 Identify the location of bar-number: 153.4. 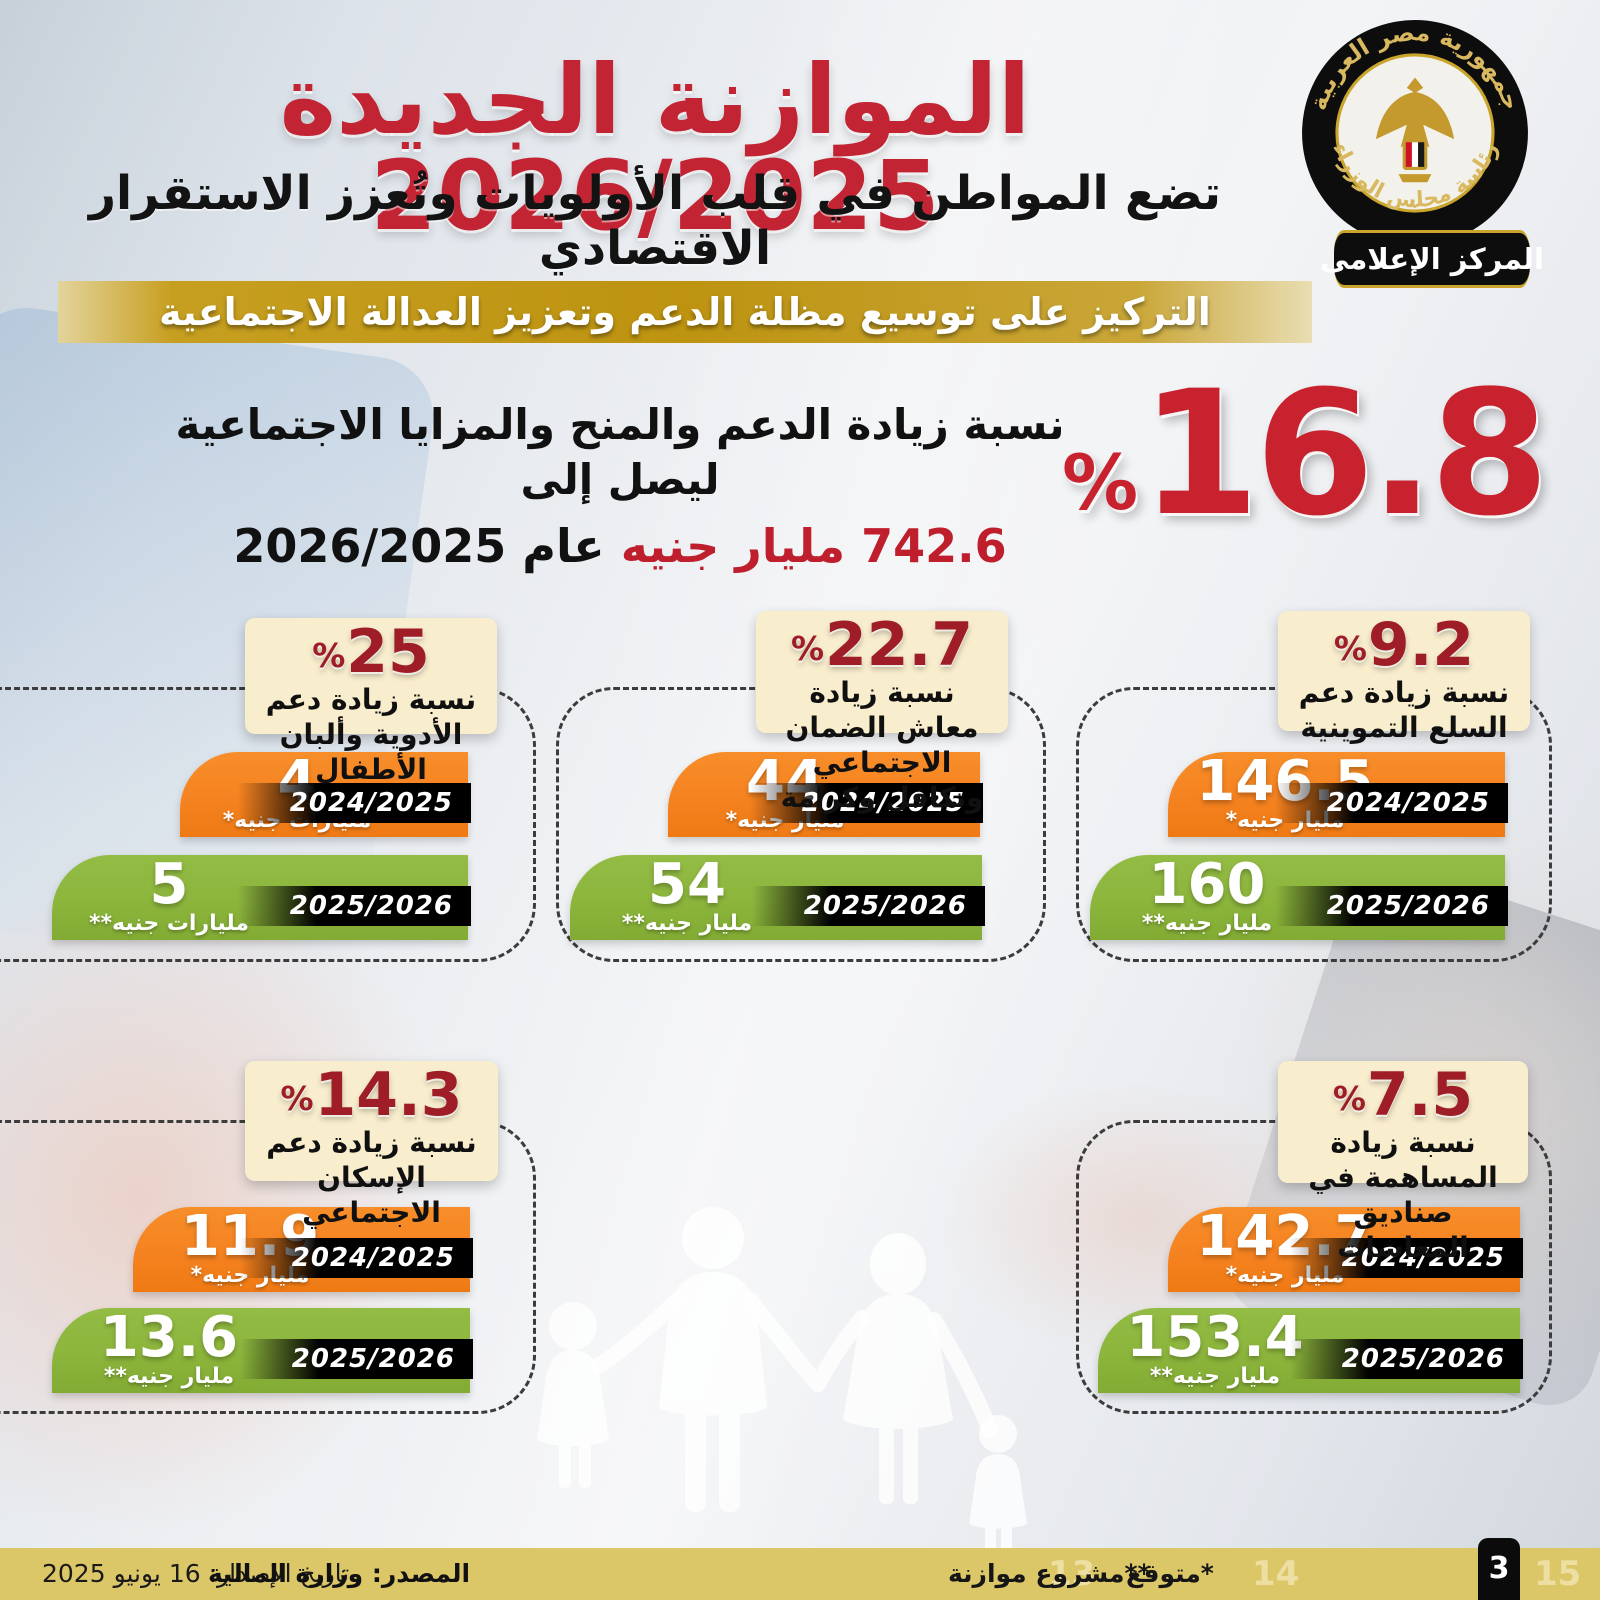
(1215, 1337).